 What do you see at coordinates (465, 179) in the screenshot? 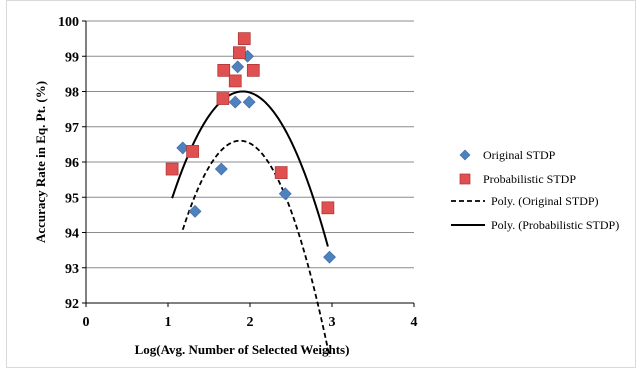
I see `legend-marker-square` at bounding box center [465, 179].